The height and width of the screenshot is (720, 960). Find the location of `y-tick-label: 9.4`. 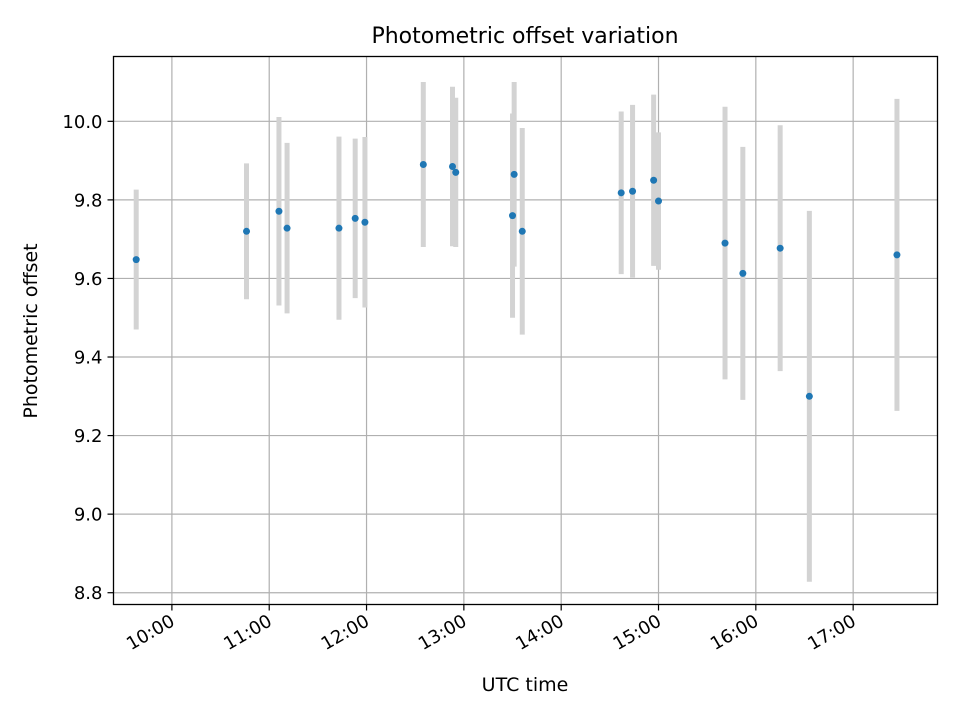

y-tick-label: 9.4 is located at coordinates (88, 358).